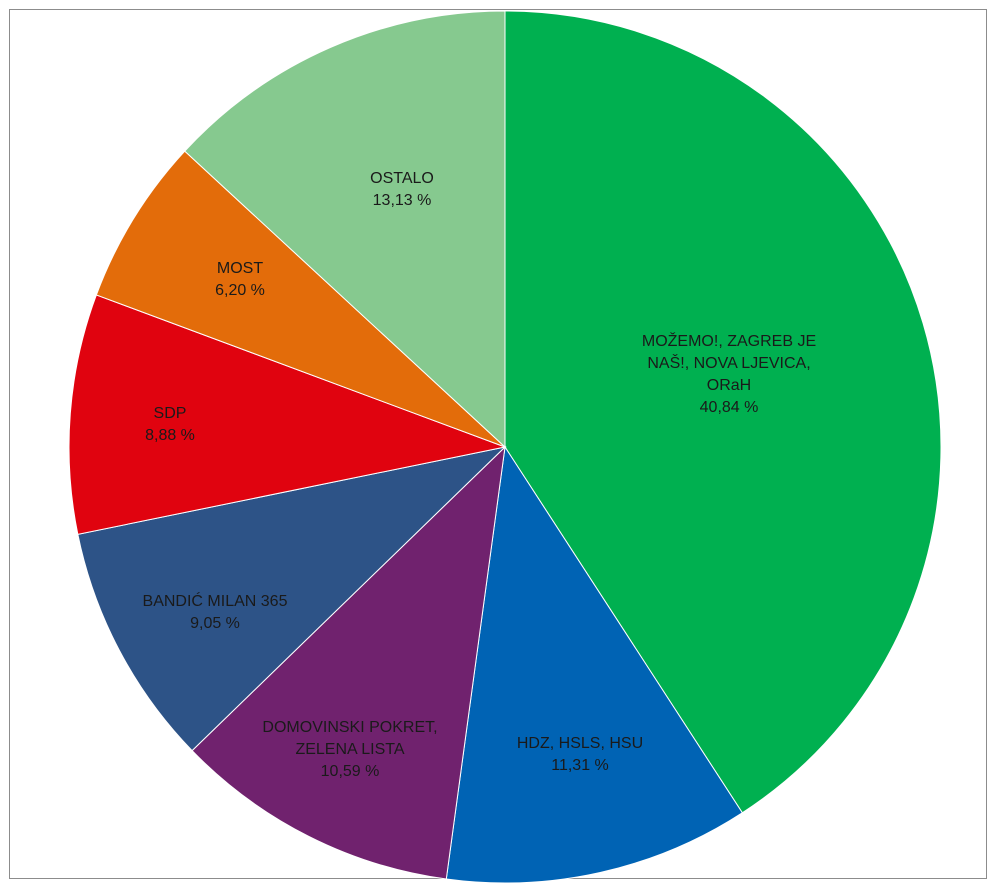 Image resolution: width=996 pixels, height=888 pixels. I want to click on slice-name-label: BANDIĆ MILAN 365, so click(215, 600).